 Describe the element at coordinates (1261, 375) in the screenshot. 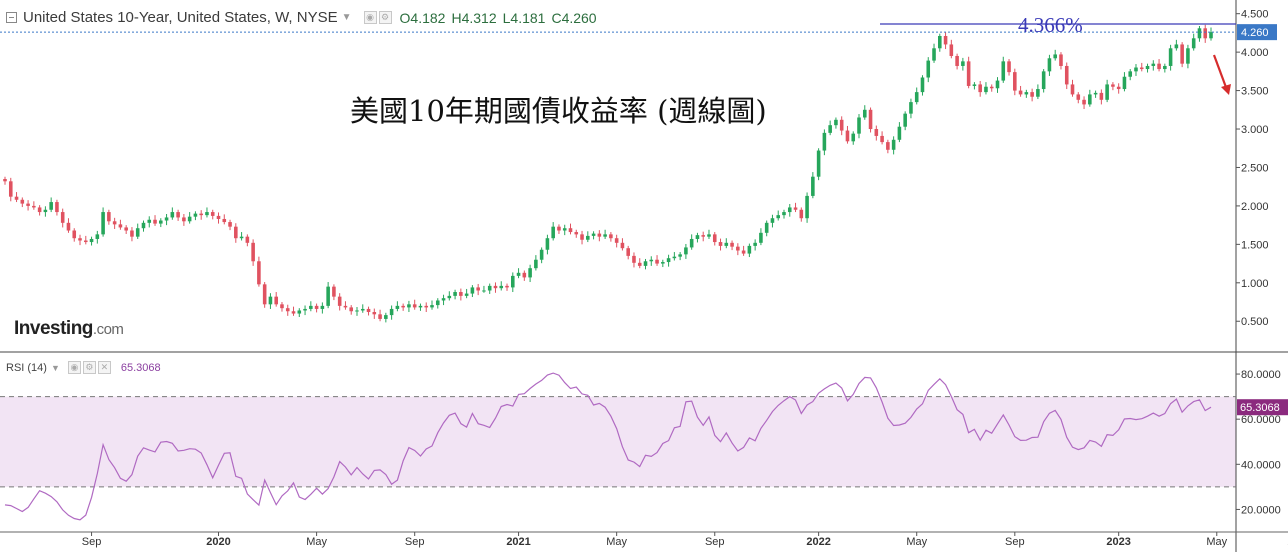

I see `rsi-tick-label: 80.0000` at that location.